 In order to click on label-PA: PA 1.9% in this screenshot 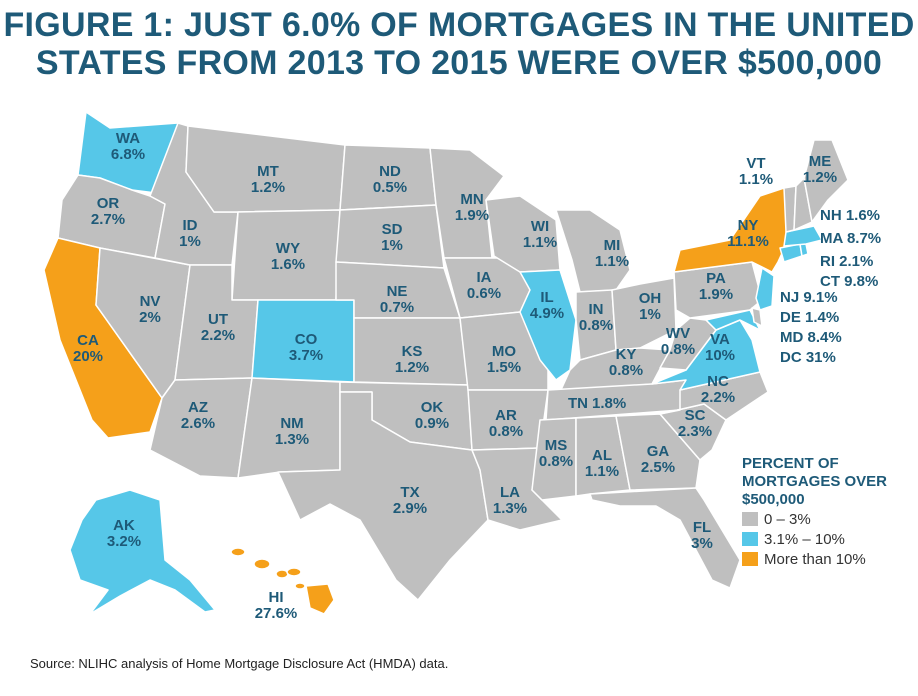, I will do `click(716, 286)`.